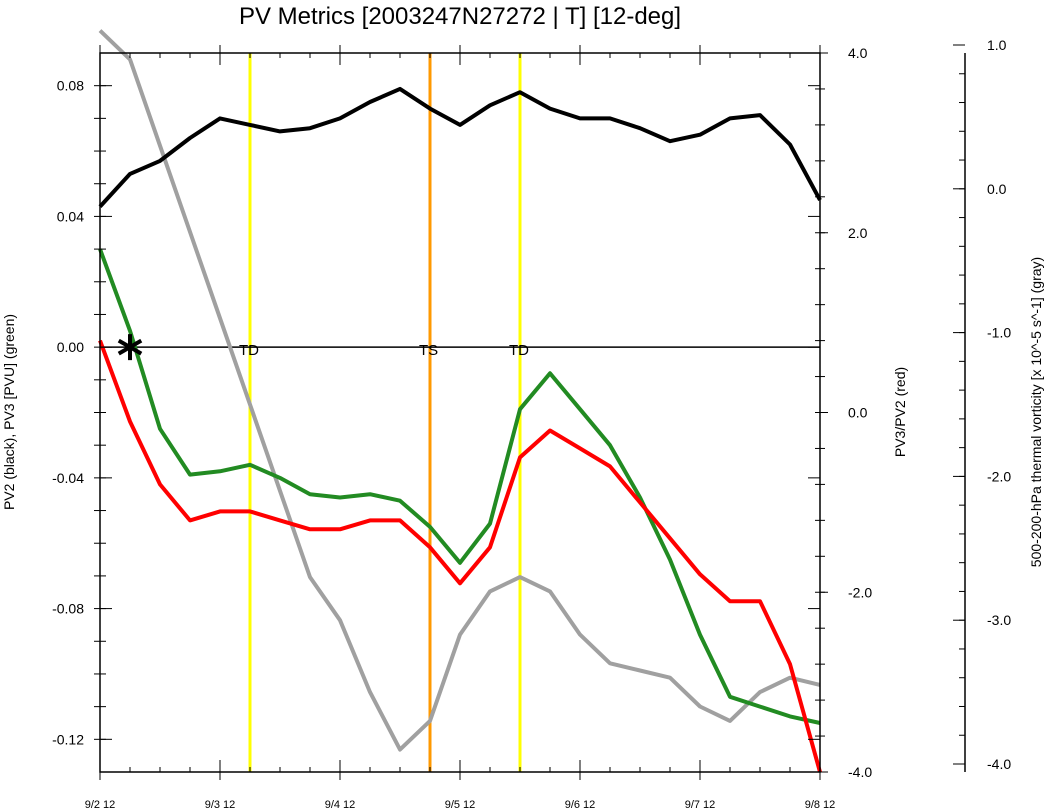 The height and width of the screenshot is (812, 1045). Describe the element at coordinates (999, 620) in the screenshot. I see `far-right-tick-label: -3.0` at that location.